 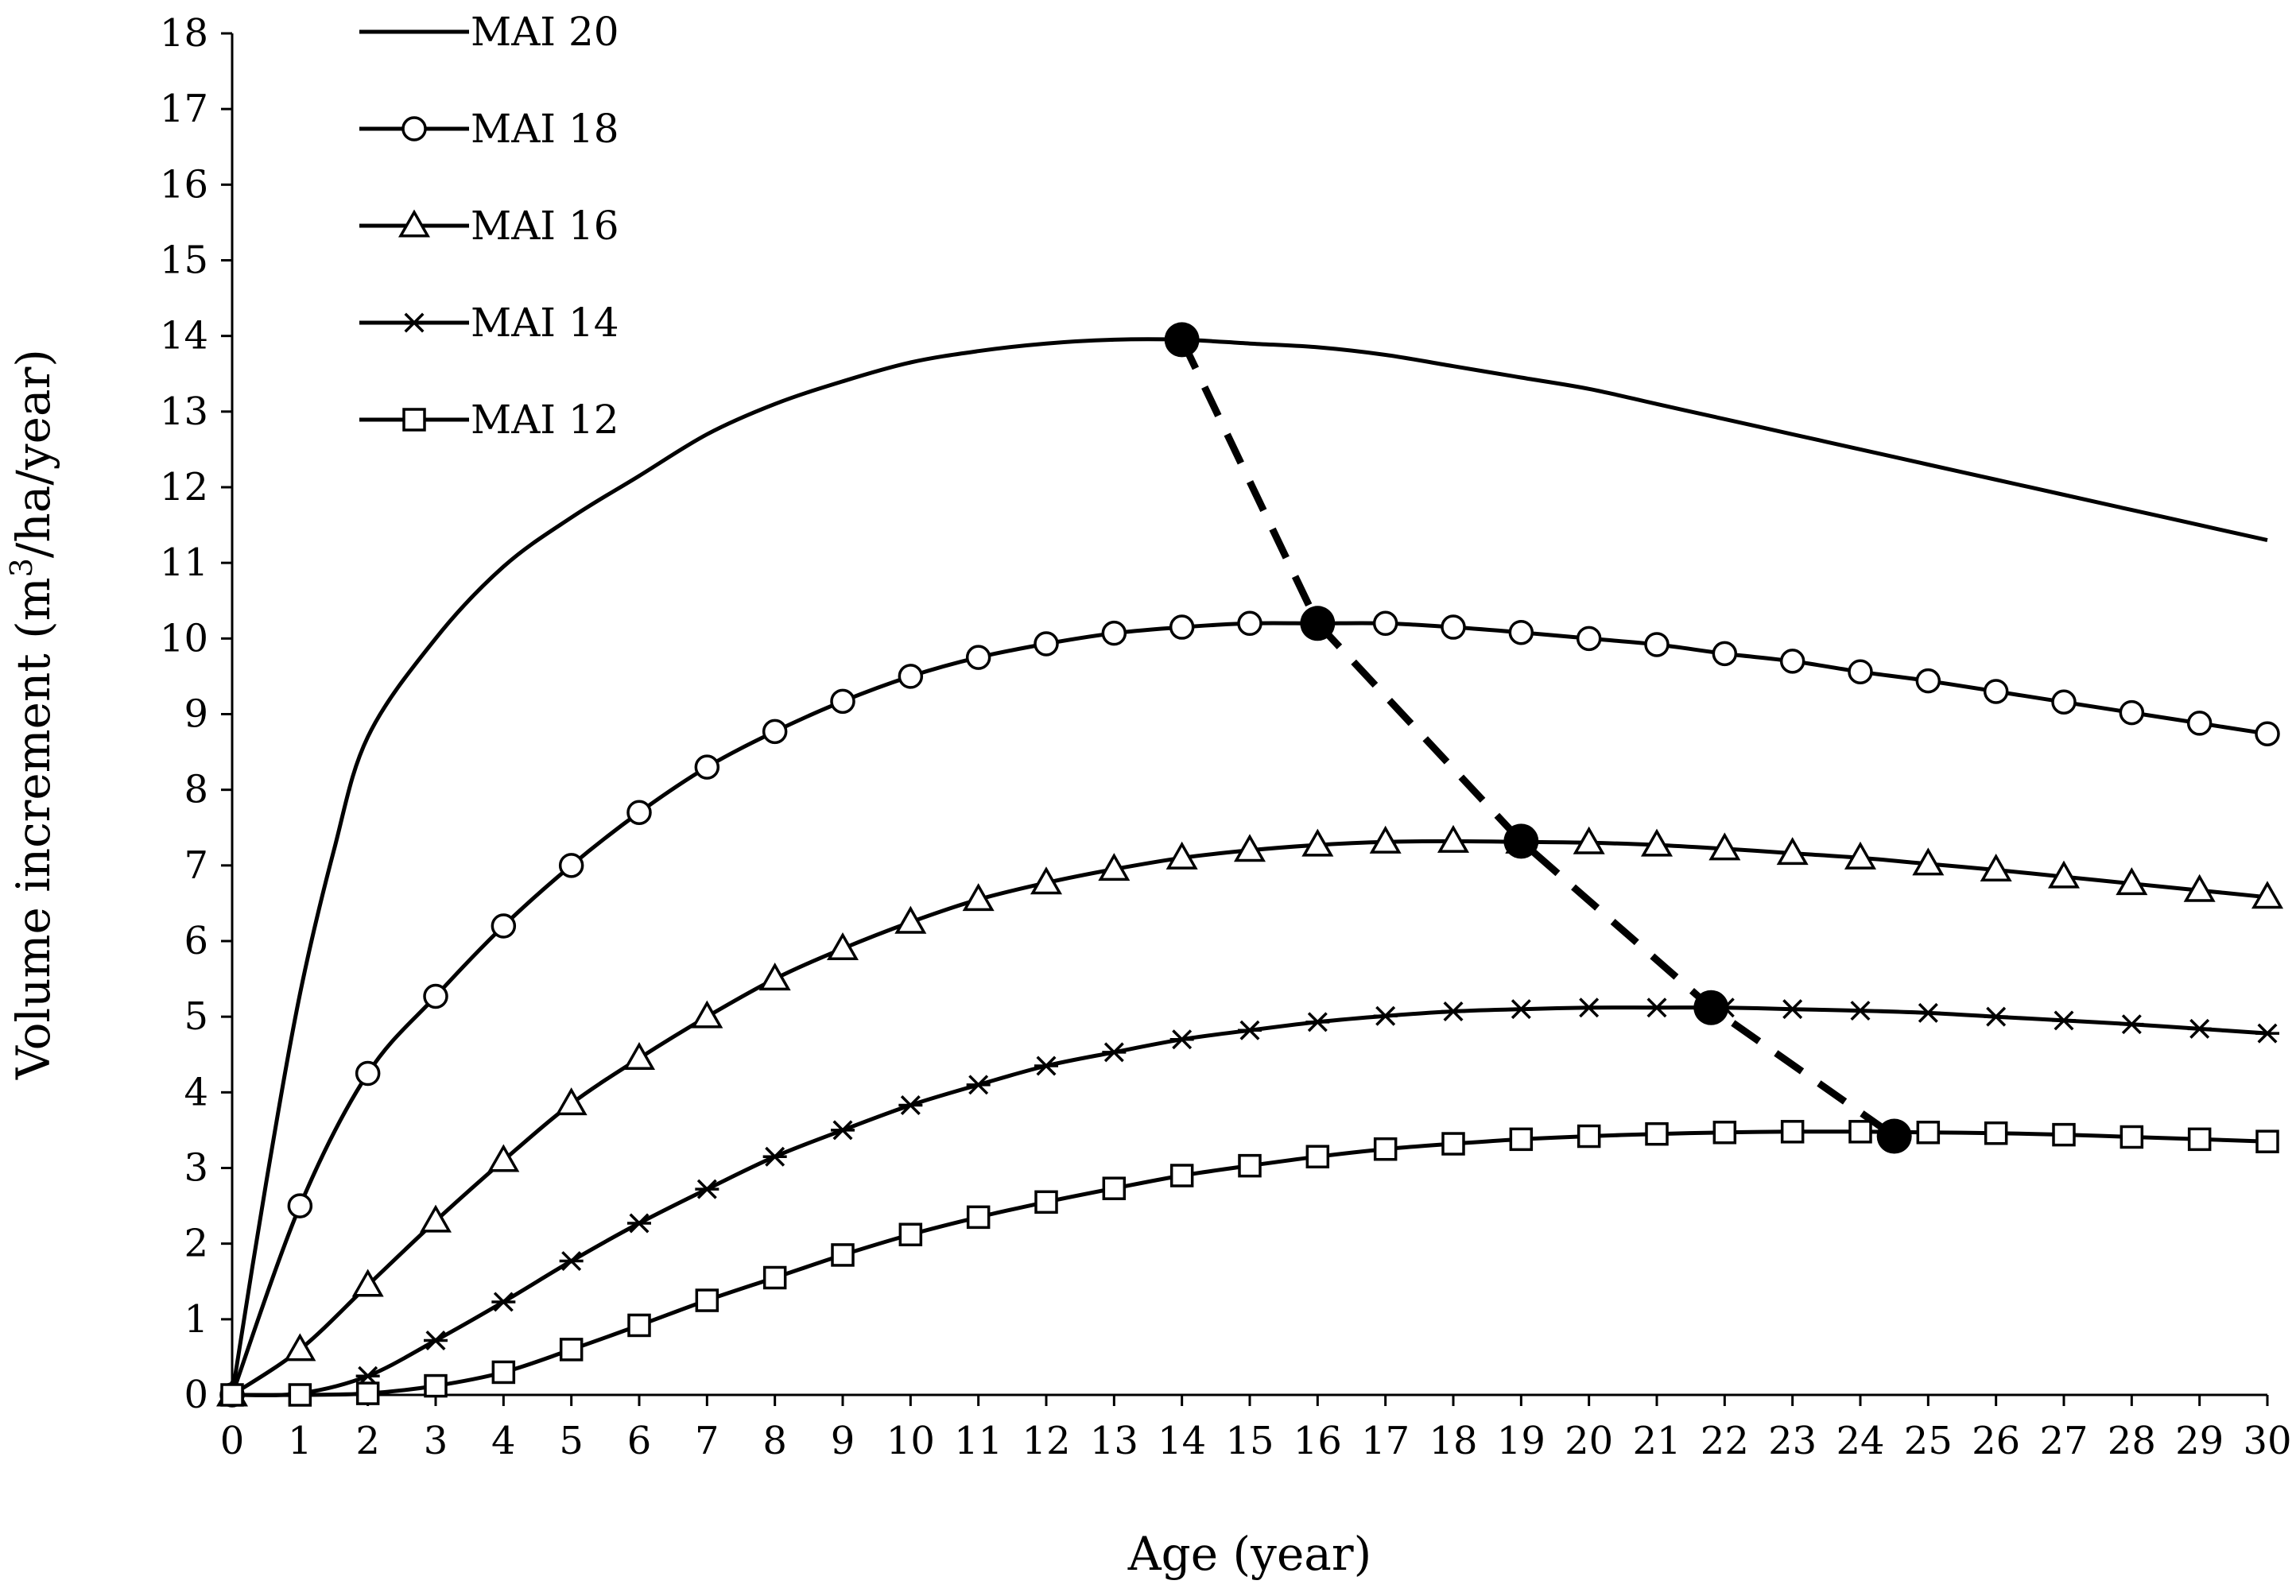 I want to click on x-tick-label: 29, so click(x=2199, y=1441).